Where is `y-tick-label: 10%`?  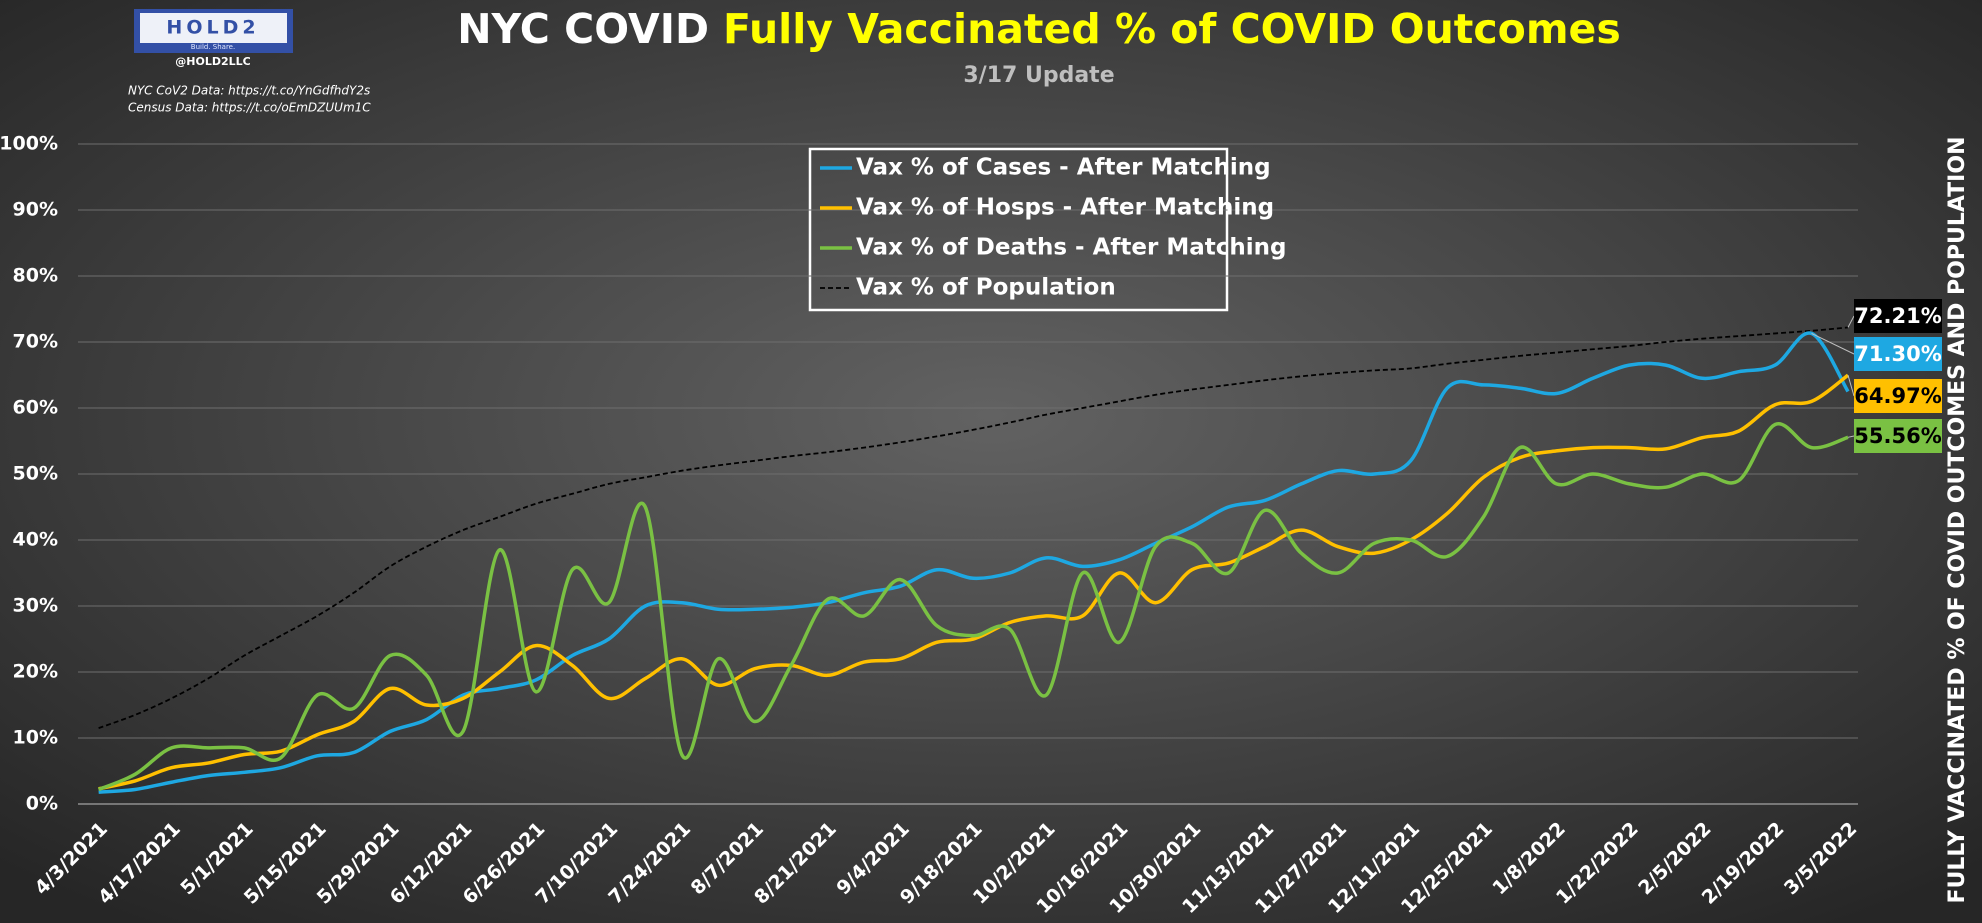 y-tick-label: 10% is located at coordinates (35, 738).